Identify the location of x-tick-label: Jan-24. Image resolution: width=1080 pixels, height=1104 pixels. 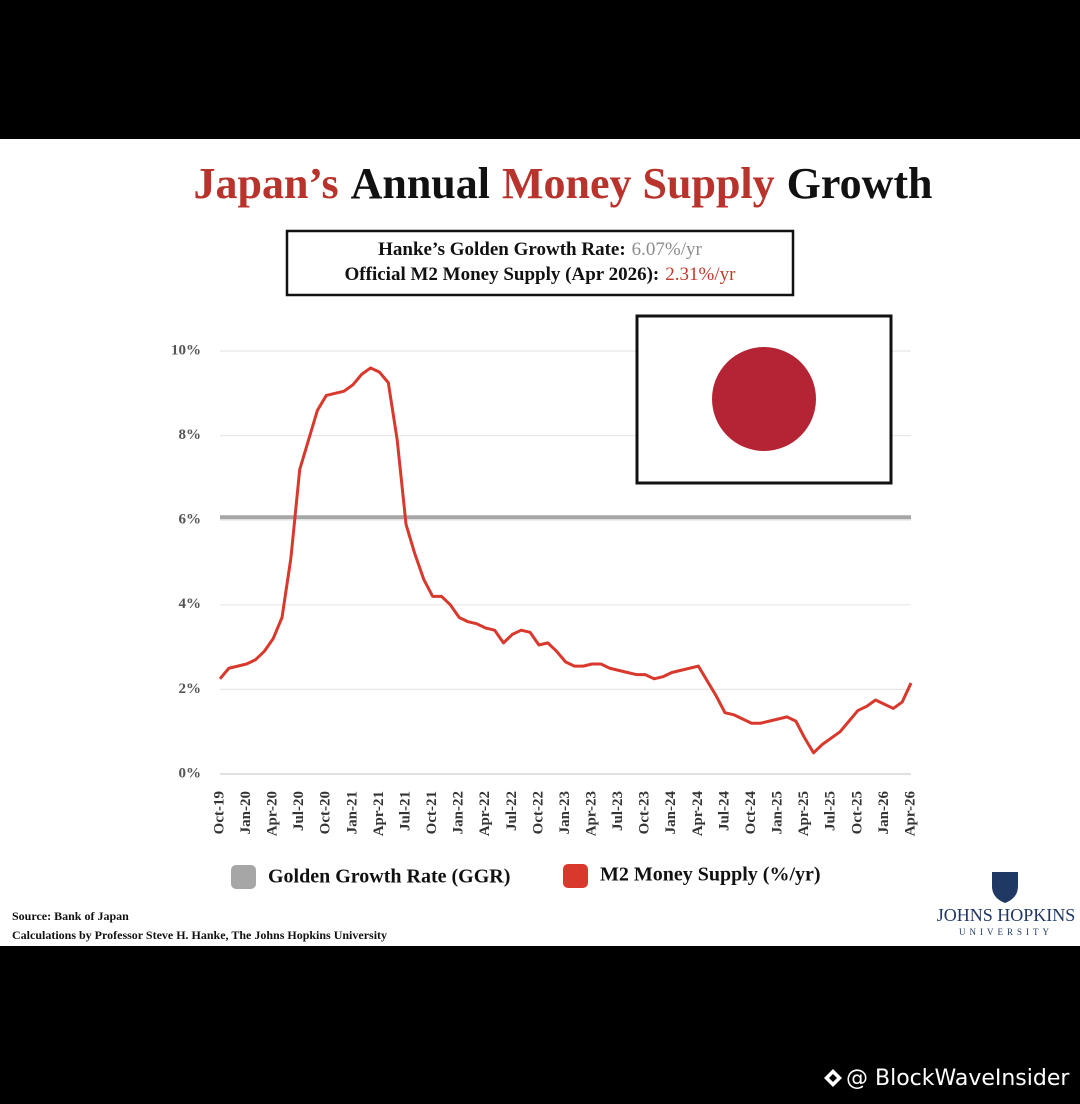
(671, 813).